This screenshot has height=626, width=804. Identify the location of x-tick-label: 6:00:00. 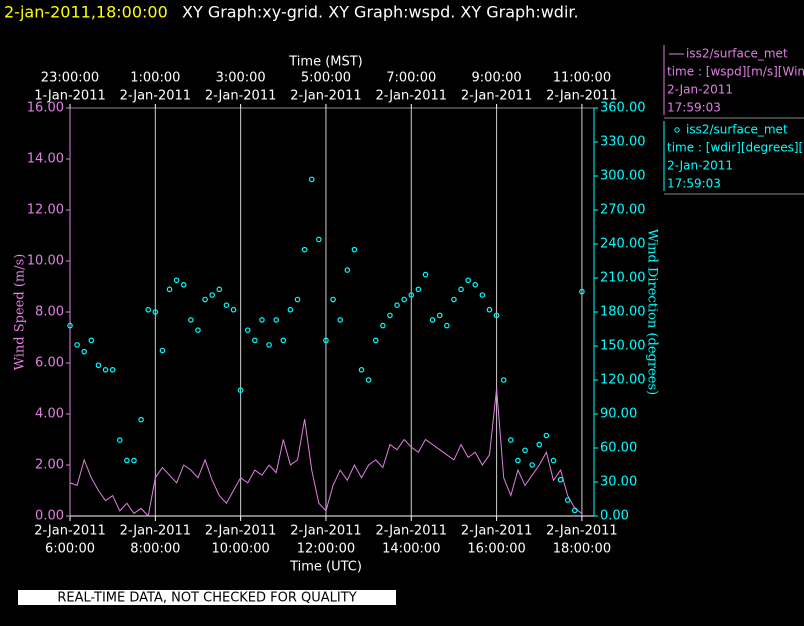
(70, 549).